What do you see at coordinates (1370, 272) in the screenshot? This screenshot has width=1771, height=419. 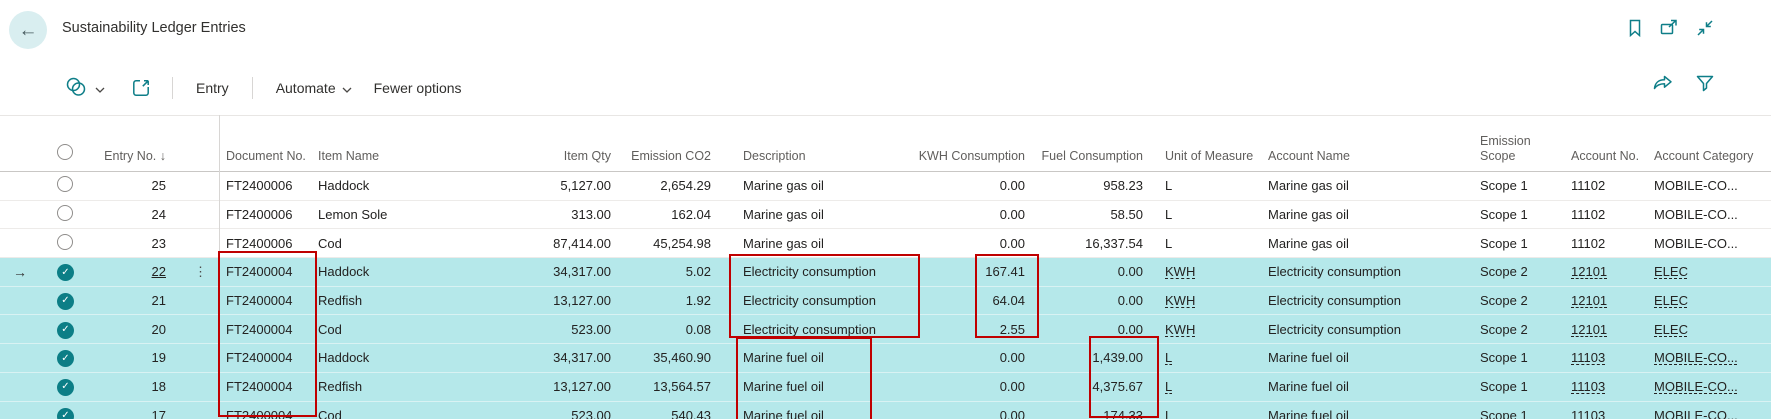 I see `cell-account-name: Electricity consumption` at bounding box center [1370, 272].